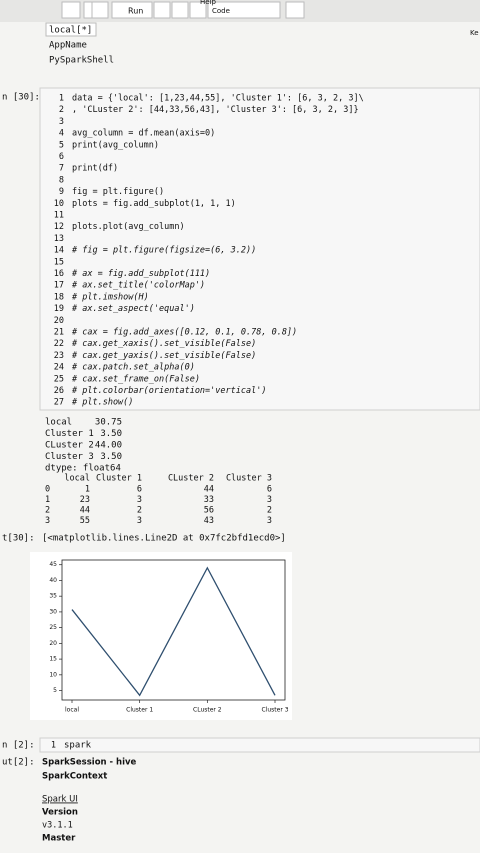  What do you see at coordinates (72, 710) in the screenshot?
I see `x-tick-label: local` at bounding box center [72, 710].